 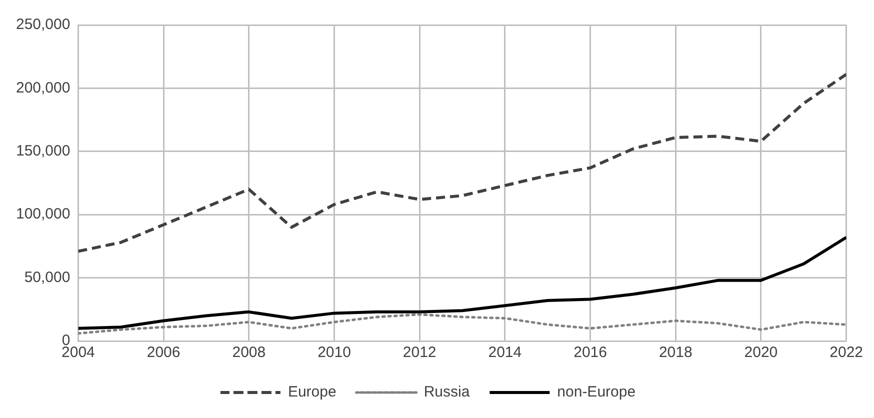 I want to click on x-tick-label: 2006, so click(x=163, y=353).